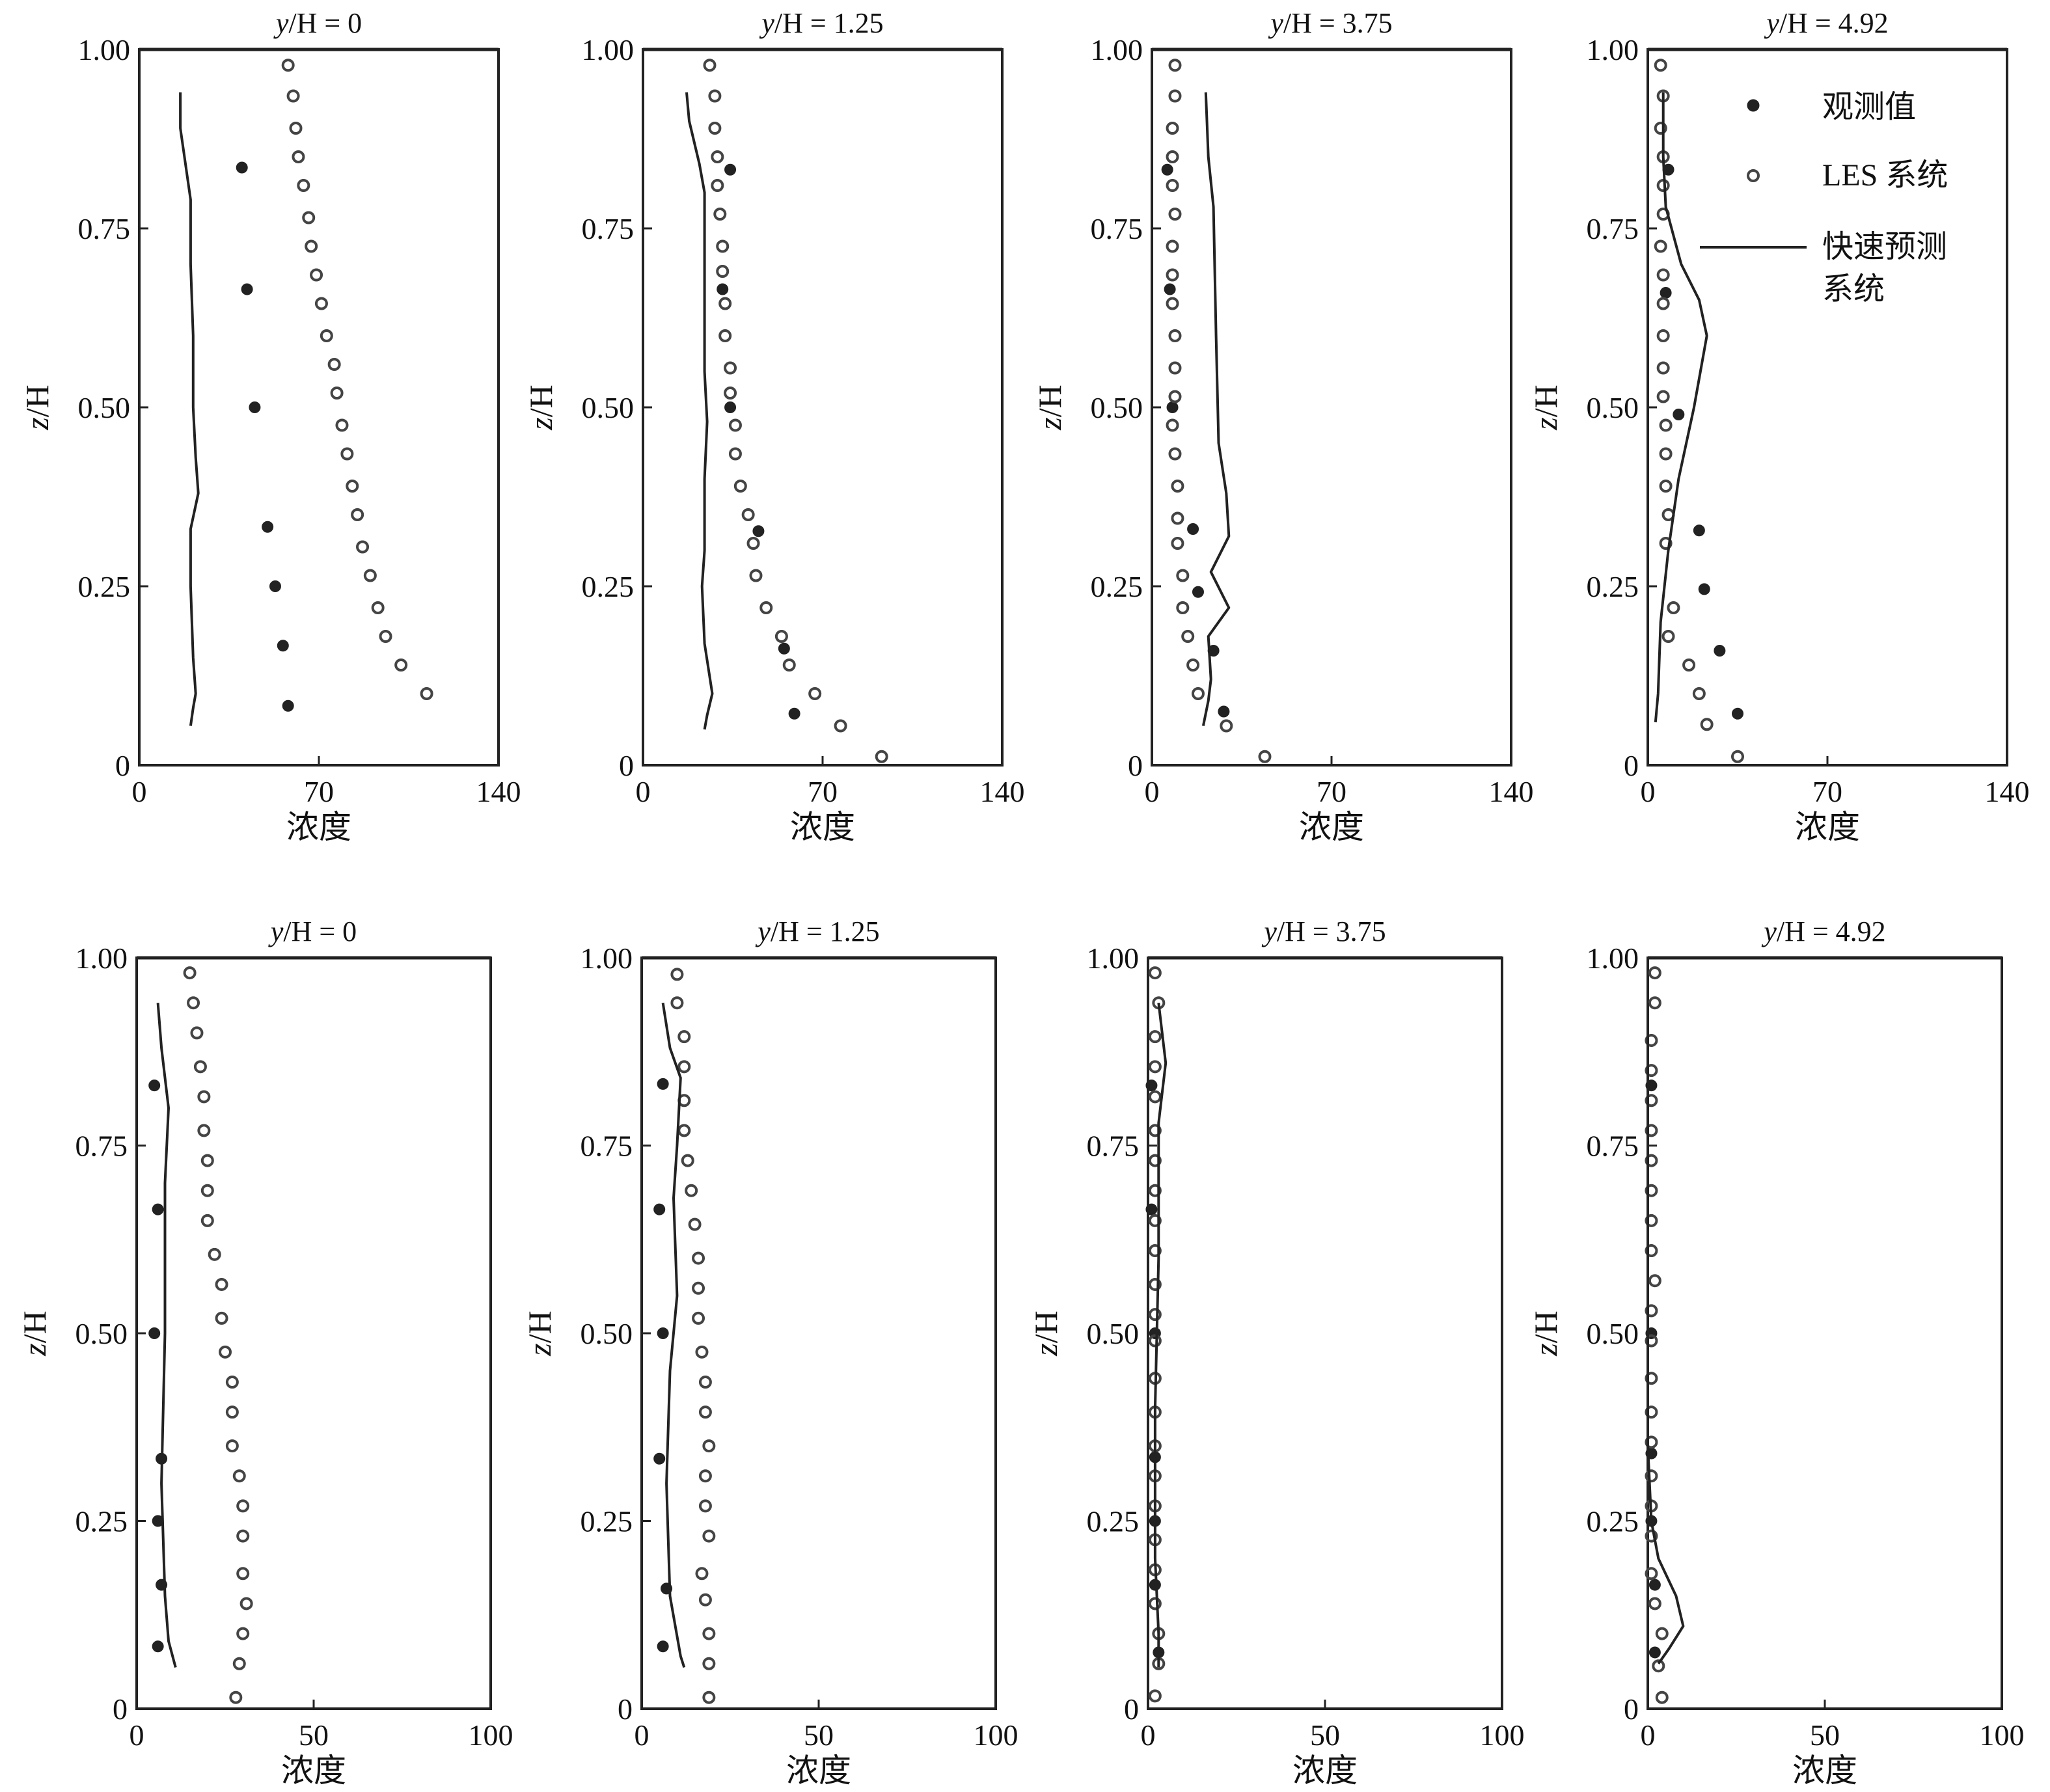  Describe the element at coordinates (1511, 791) in the screenshot. I see `x-tick-label: 140` at that location.